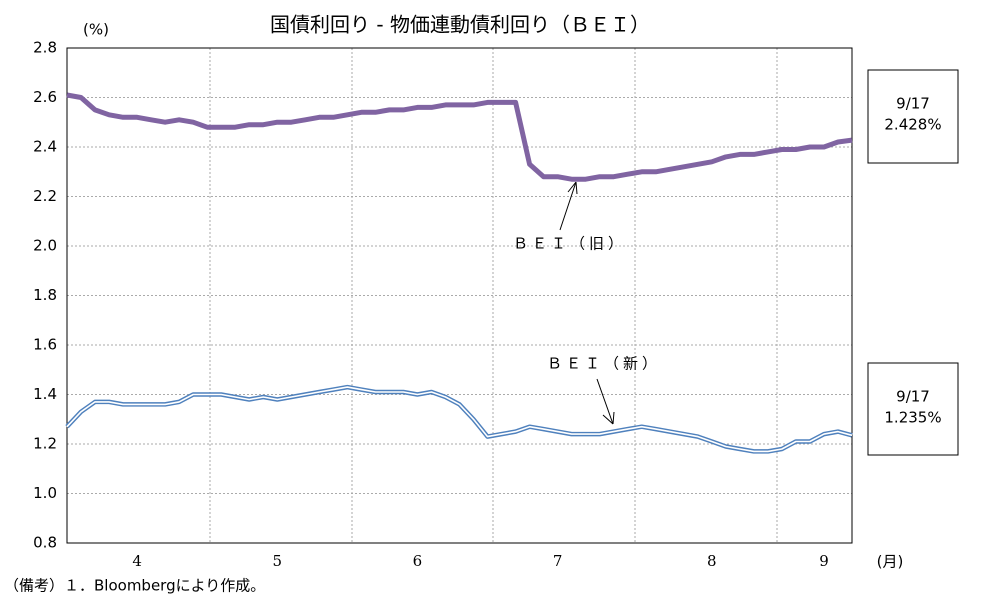  Describe the element at coordinates (890, 562) in the screenshot. I see `x-axis-label: (月)` at that location.